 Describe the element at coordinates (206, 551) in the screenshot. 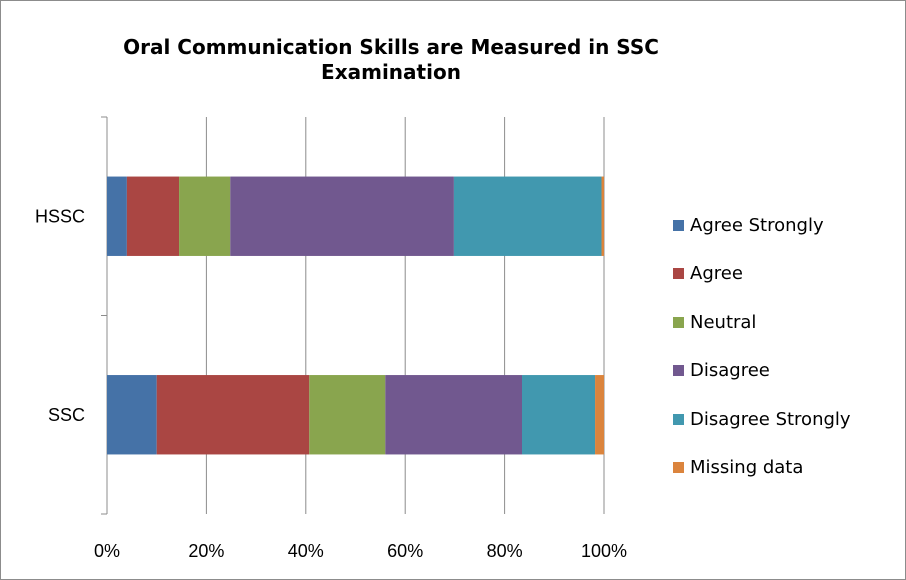

I see `x-tick-label: 20%` at that location.